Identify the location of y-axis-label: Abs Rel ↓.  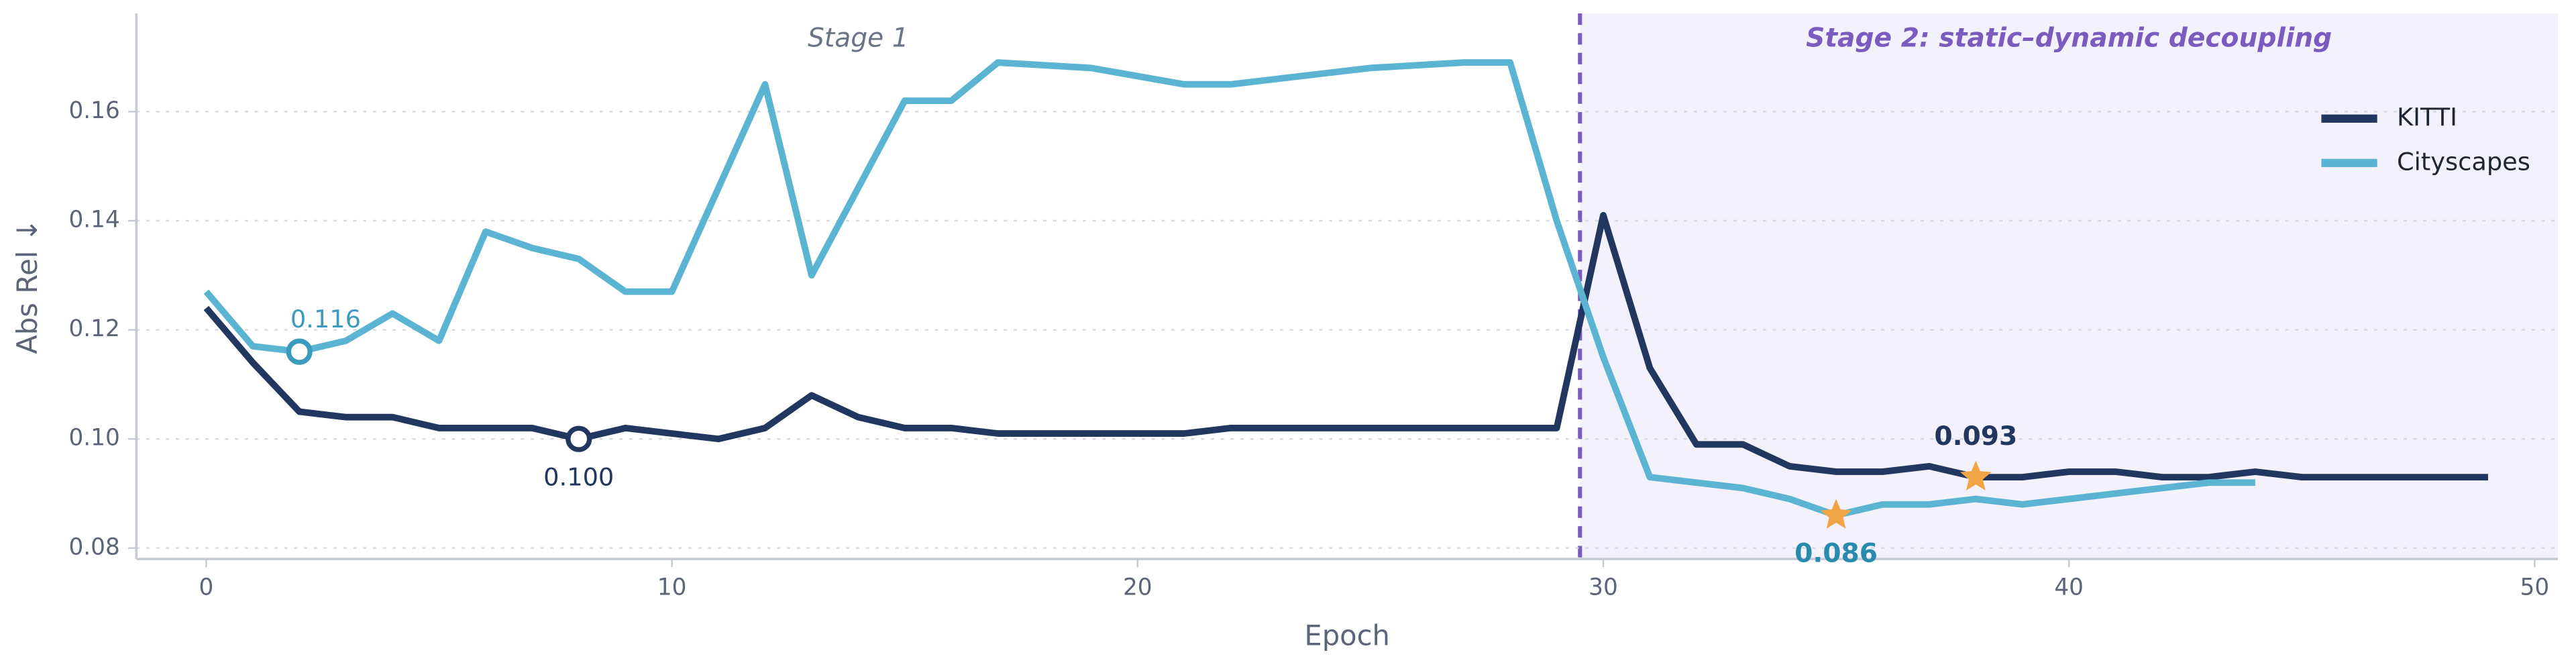
(27, 286).